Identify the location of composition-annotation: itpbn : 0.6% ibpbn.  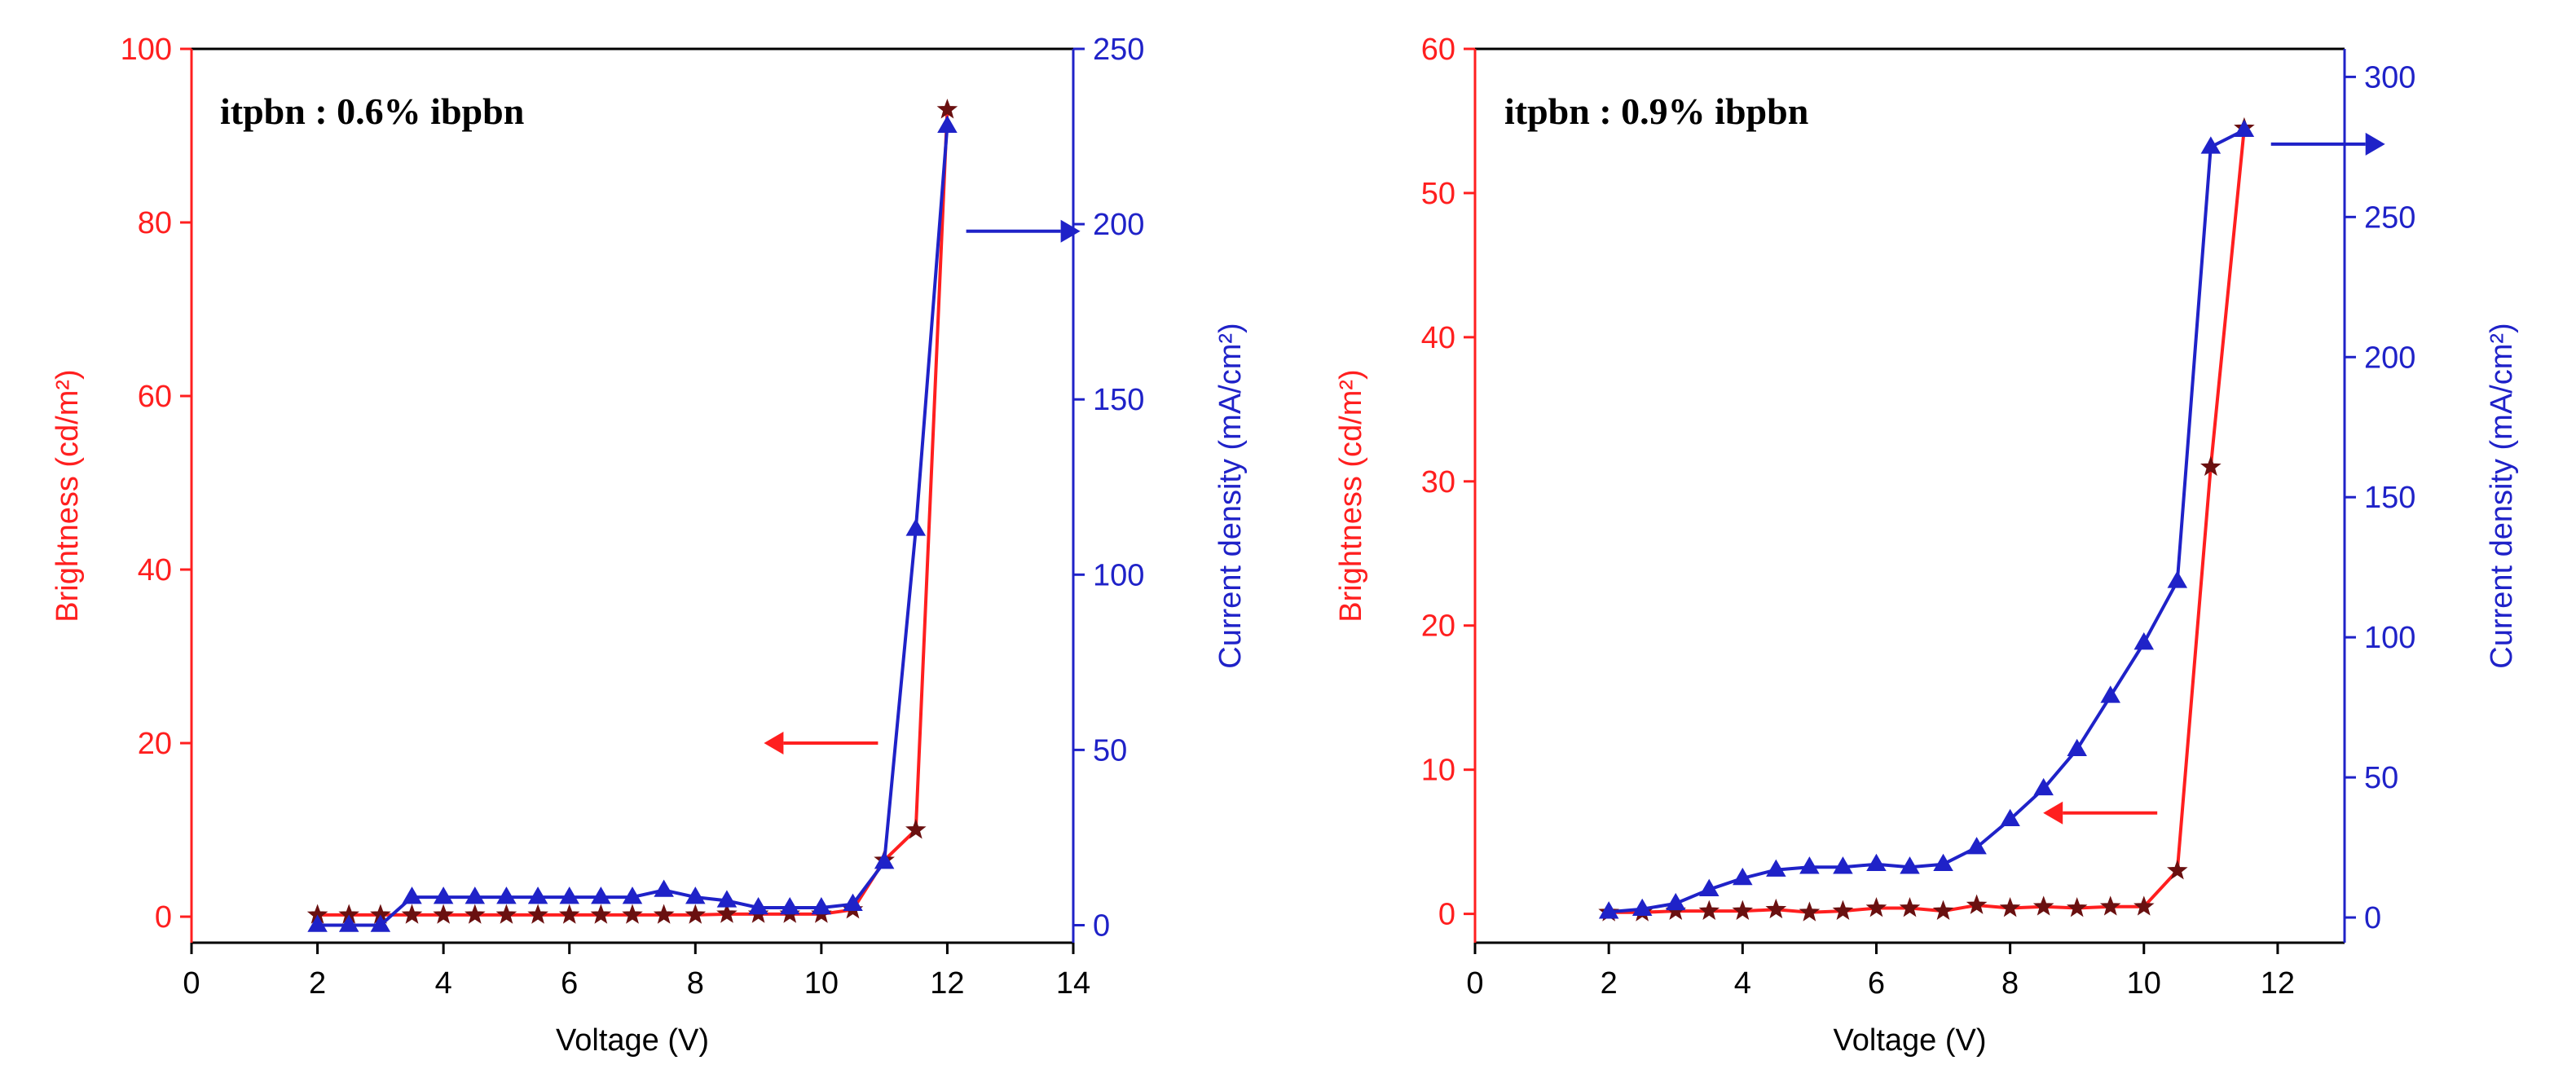
(372, 111).